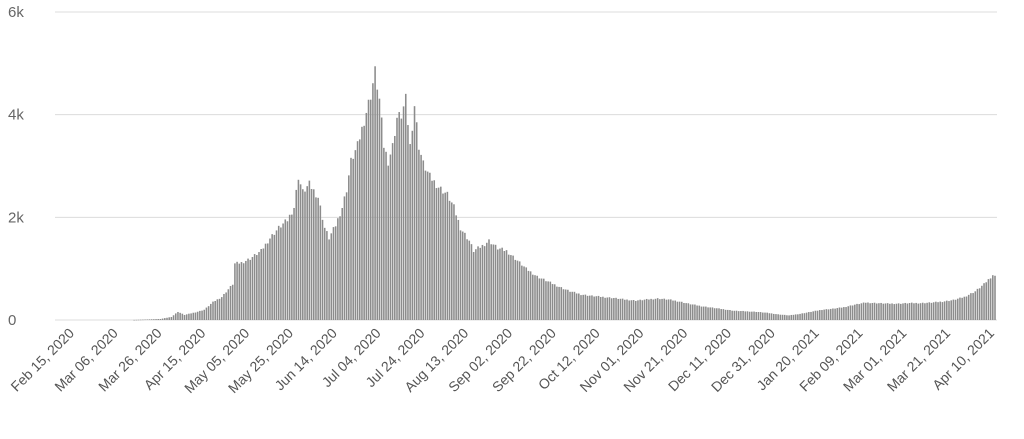 The height and width of the screenshot is (439, 1024). Describe the element at coordinates (12, 320) in the screenshot. I see `y-tick-label: 0` at that location.